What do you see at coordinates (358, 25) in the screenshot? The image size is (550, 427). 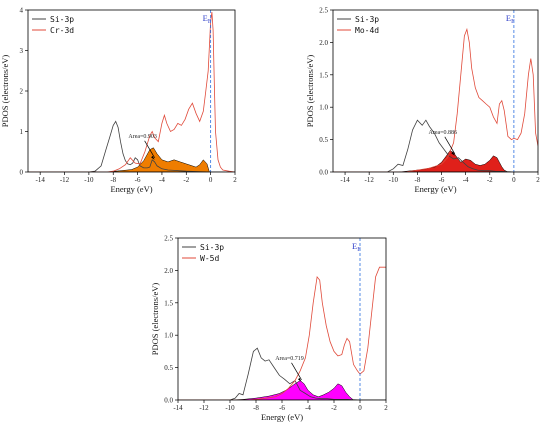 I see `legend: Si-3p Mo-4d` at bounding box center [358, 25].